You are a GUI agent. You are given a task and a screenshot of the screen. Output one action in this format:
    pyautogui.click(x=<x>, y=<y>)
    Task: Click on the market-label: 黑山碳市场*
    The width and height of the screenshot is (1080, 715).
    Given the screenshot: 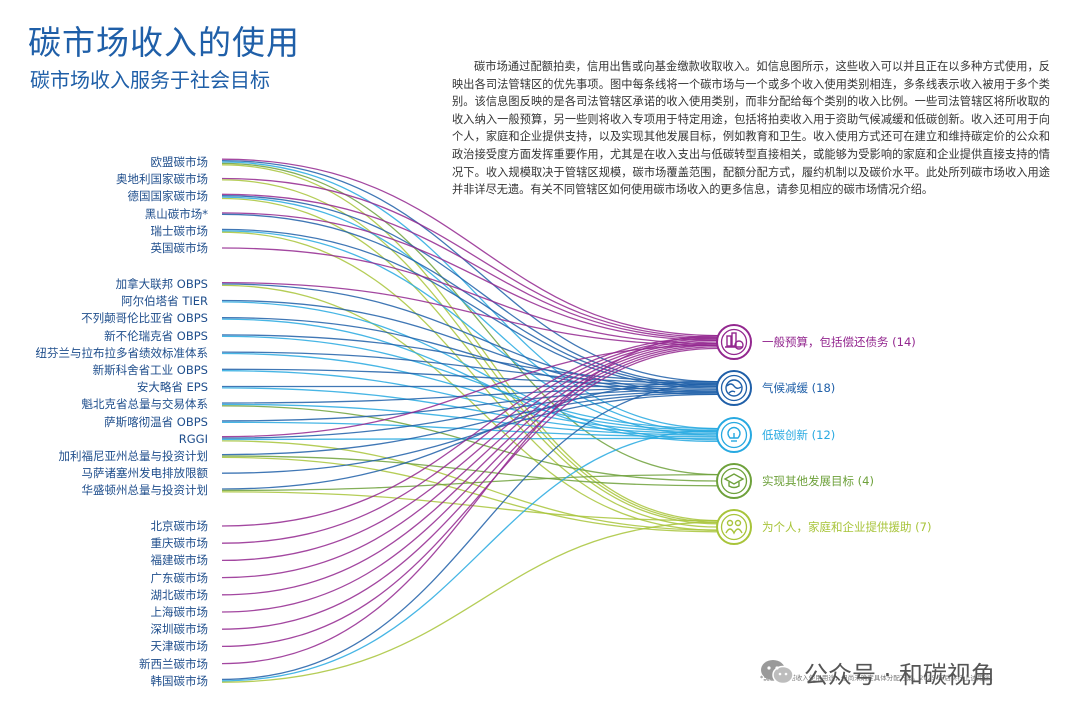 What is the action you would take?
    pyautogui.click(x=176, y=213)
    